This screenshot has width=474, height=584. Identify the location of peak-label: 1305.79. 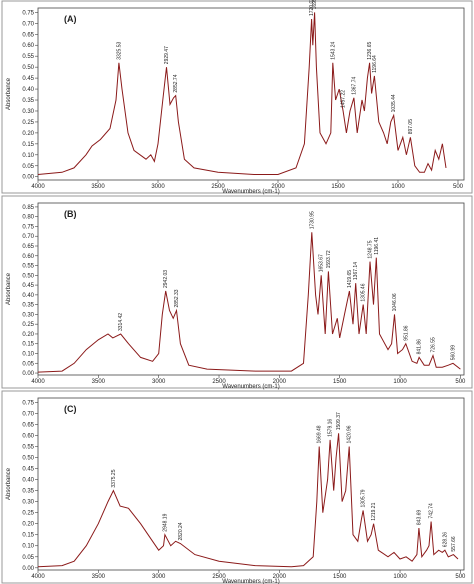
(364, 498).